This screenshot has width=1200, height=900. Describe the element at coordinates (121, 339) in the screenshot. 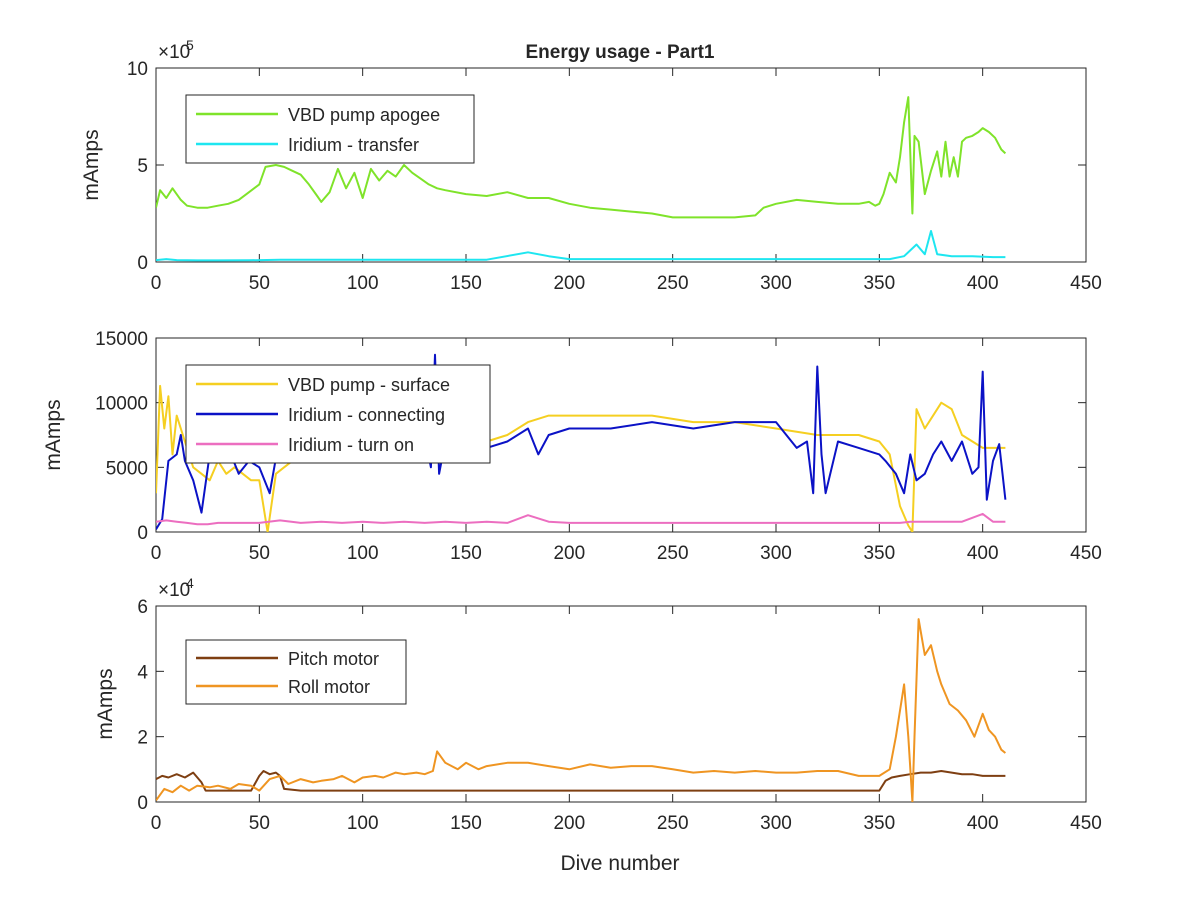

I see `y-tick-label: 15000` at that location.